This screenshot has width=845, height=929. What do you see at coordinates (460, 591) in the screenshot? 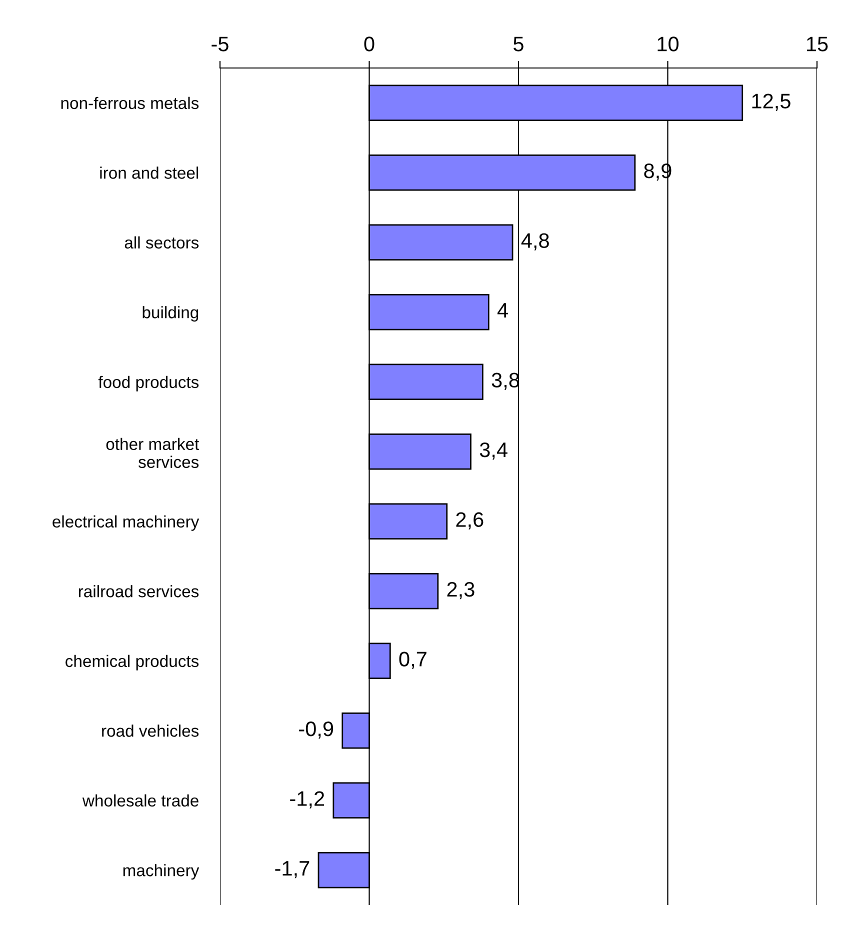
I see `data-label: 2,3` at bounding box center [460, 591].